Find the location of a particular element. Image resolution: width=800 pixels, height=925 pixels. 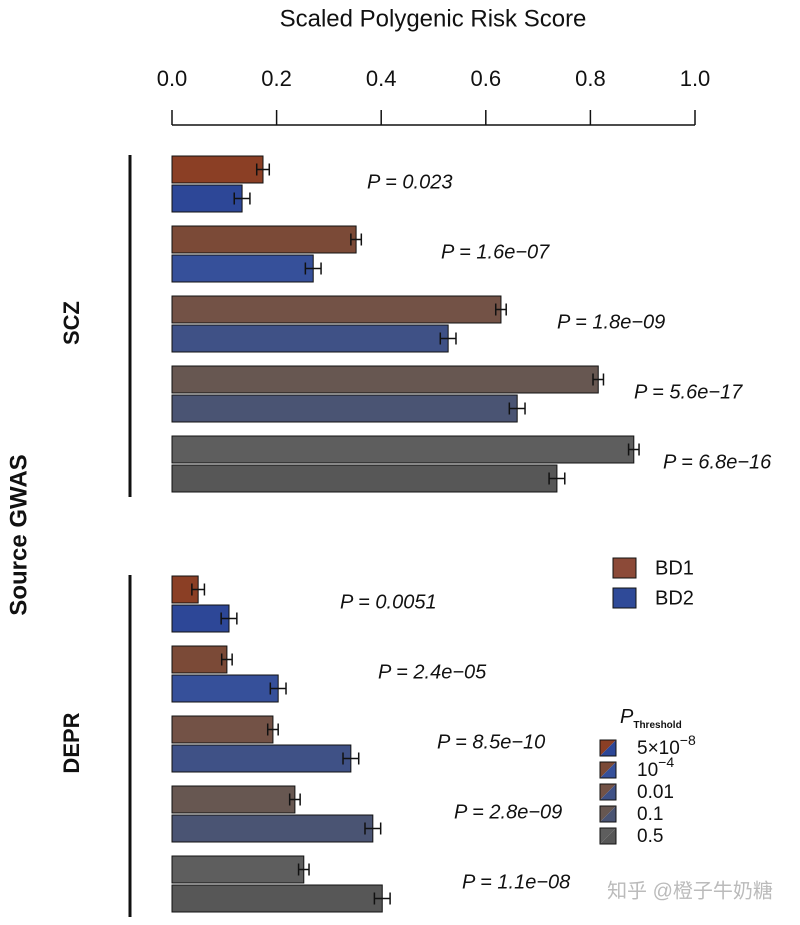

p-value-annotation: P = 2.8e−09 is located at coordinates (508, 812).